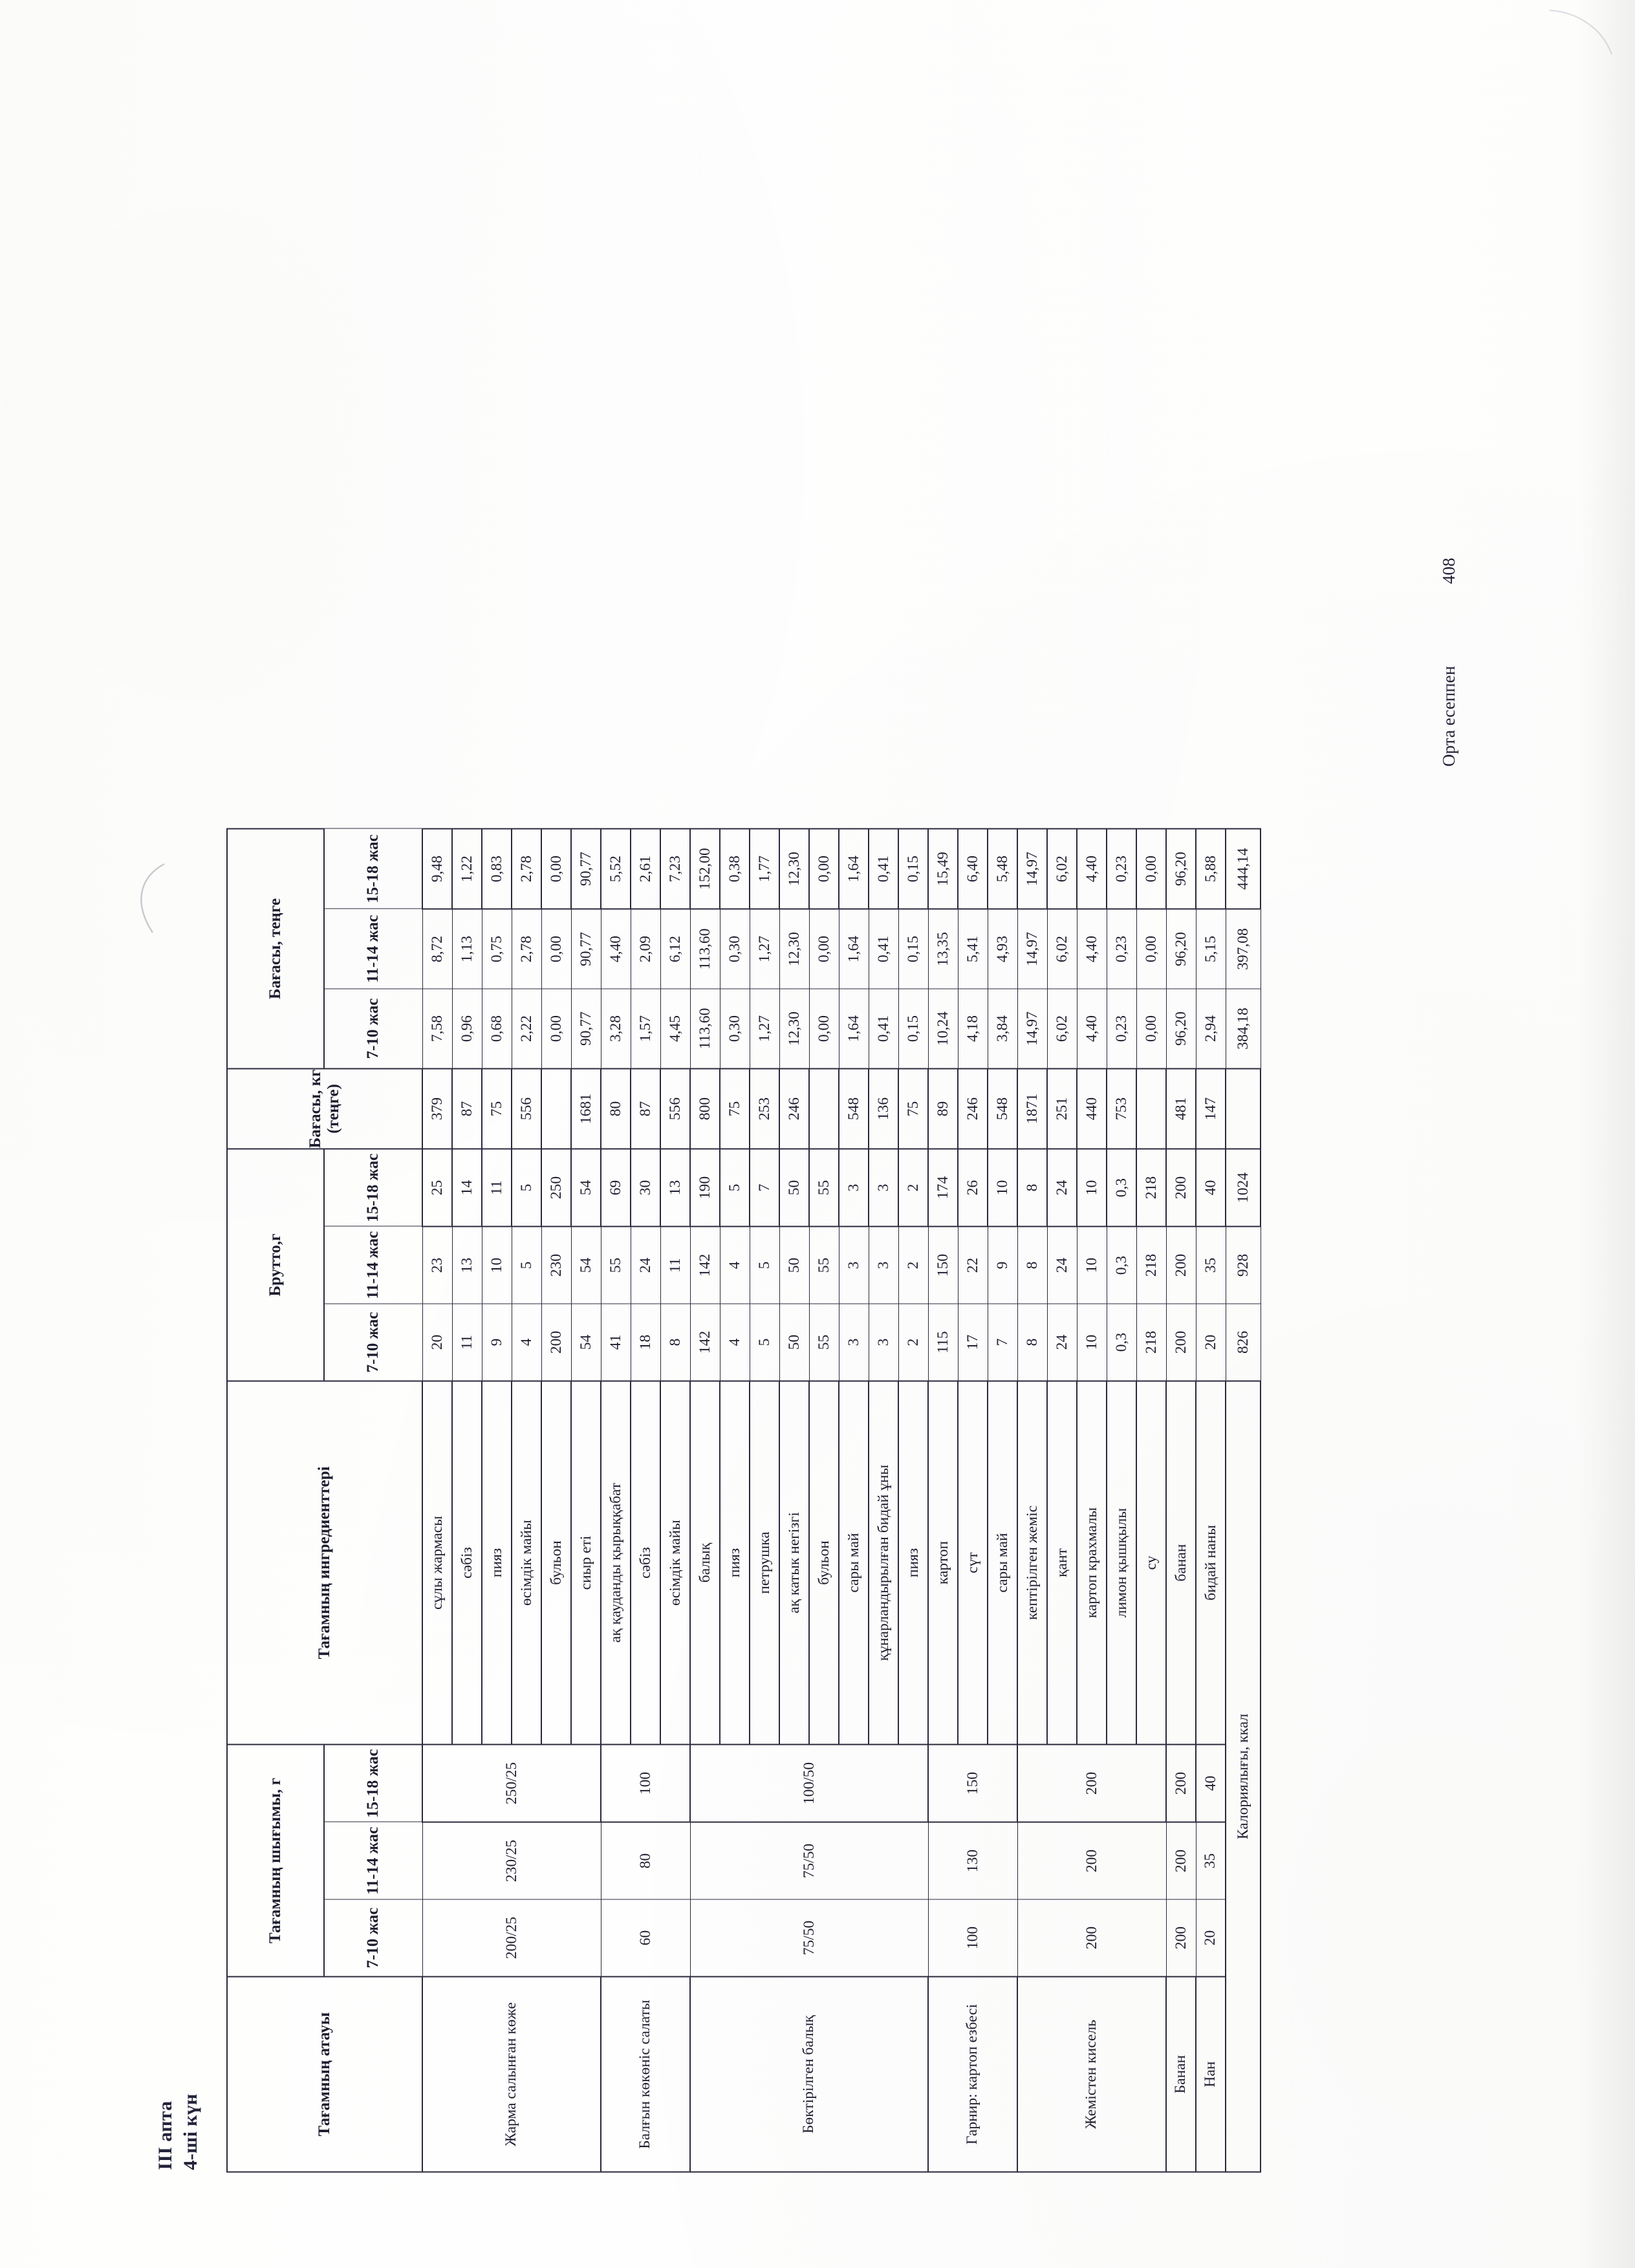 Image resolution: width=1635 pixels, height=2268 pixels. I want to click on price-7-10: 6,02, so click(1062, 1028).